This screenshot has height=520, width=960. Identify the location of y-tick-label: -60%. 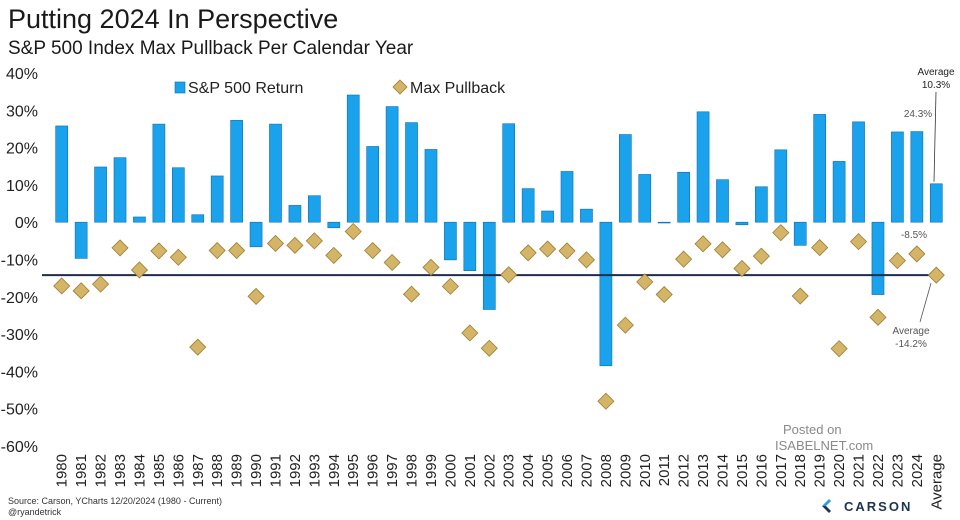
(19, 447).